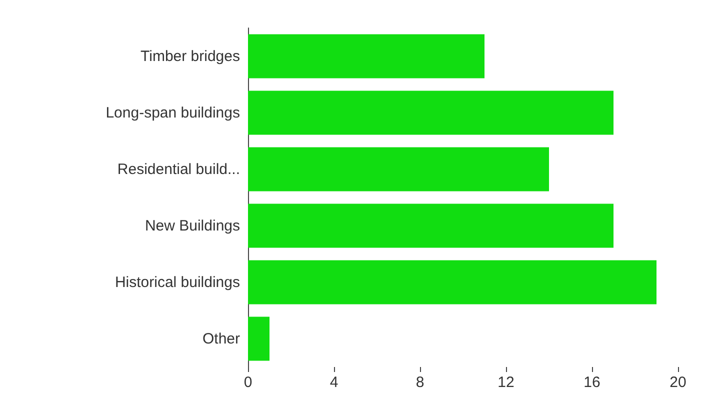 This screenshot has height=419, width=705. Describe the element at coordinates (248, 382) in the screenshot. I see `x-tick-label: 0` at that location.